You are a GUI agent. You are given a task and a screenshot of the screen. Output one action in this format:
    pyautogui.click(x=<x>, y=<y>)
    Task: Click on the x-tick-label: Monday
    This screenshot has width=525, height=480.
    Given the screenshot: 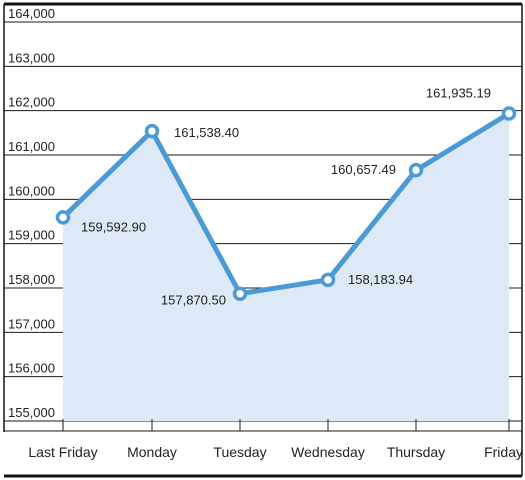 What is the action you would take?
    pyautogui.click(x=152, y=452)
    